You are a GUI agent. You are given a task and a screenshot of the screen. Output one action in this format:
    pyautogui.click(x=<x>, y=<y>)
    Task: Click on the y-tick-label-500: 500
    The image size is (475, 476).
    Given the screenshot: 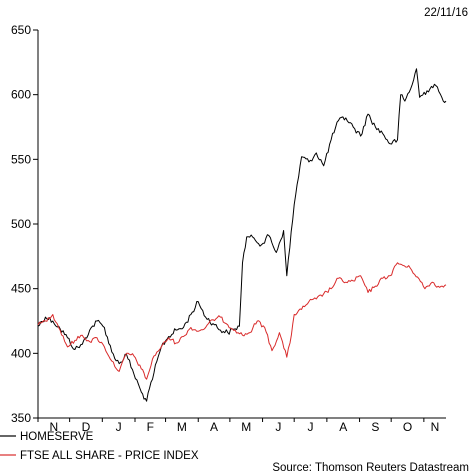 What is the action you would take?
    pyautogui.click(x=21, y=224)
    